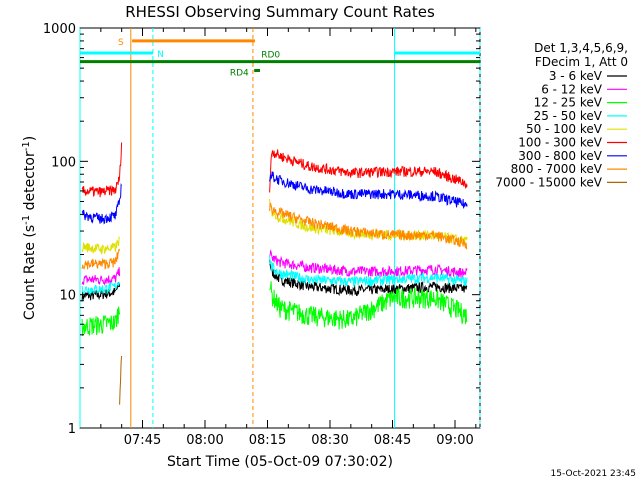 The width and height of the screenshot is (640, 480). What do you see at coordinates (280, 462) in the screenshot?
I see `x-axis-label: Start Time (05-Oct-09 07:30:02)` at bounding box center [280, 462].